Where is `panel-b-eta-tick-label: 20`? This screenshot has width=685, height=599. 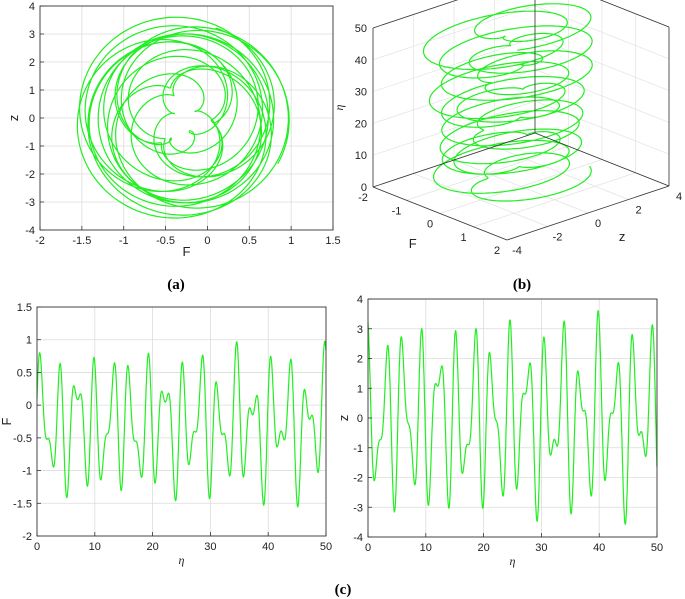 panel-b-eta-tick-label: 20 is located at coordinates (361, 124).